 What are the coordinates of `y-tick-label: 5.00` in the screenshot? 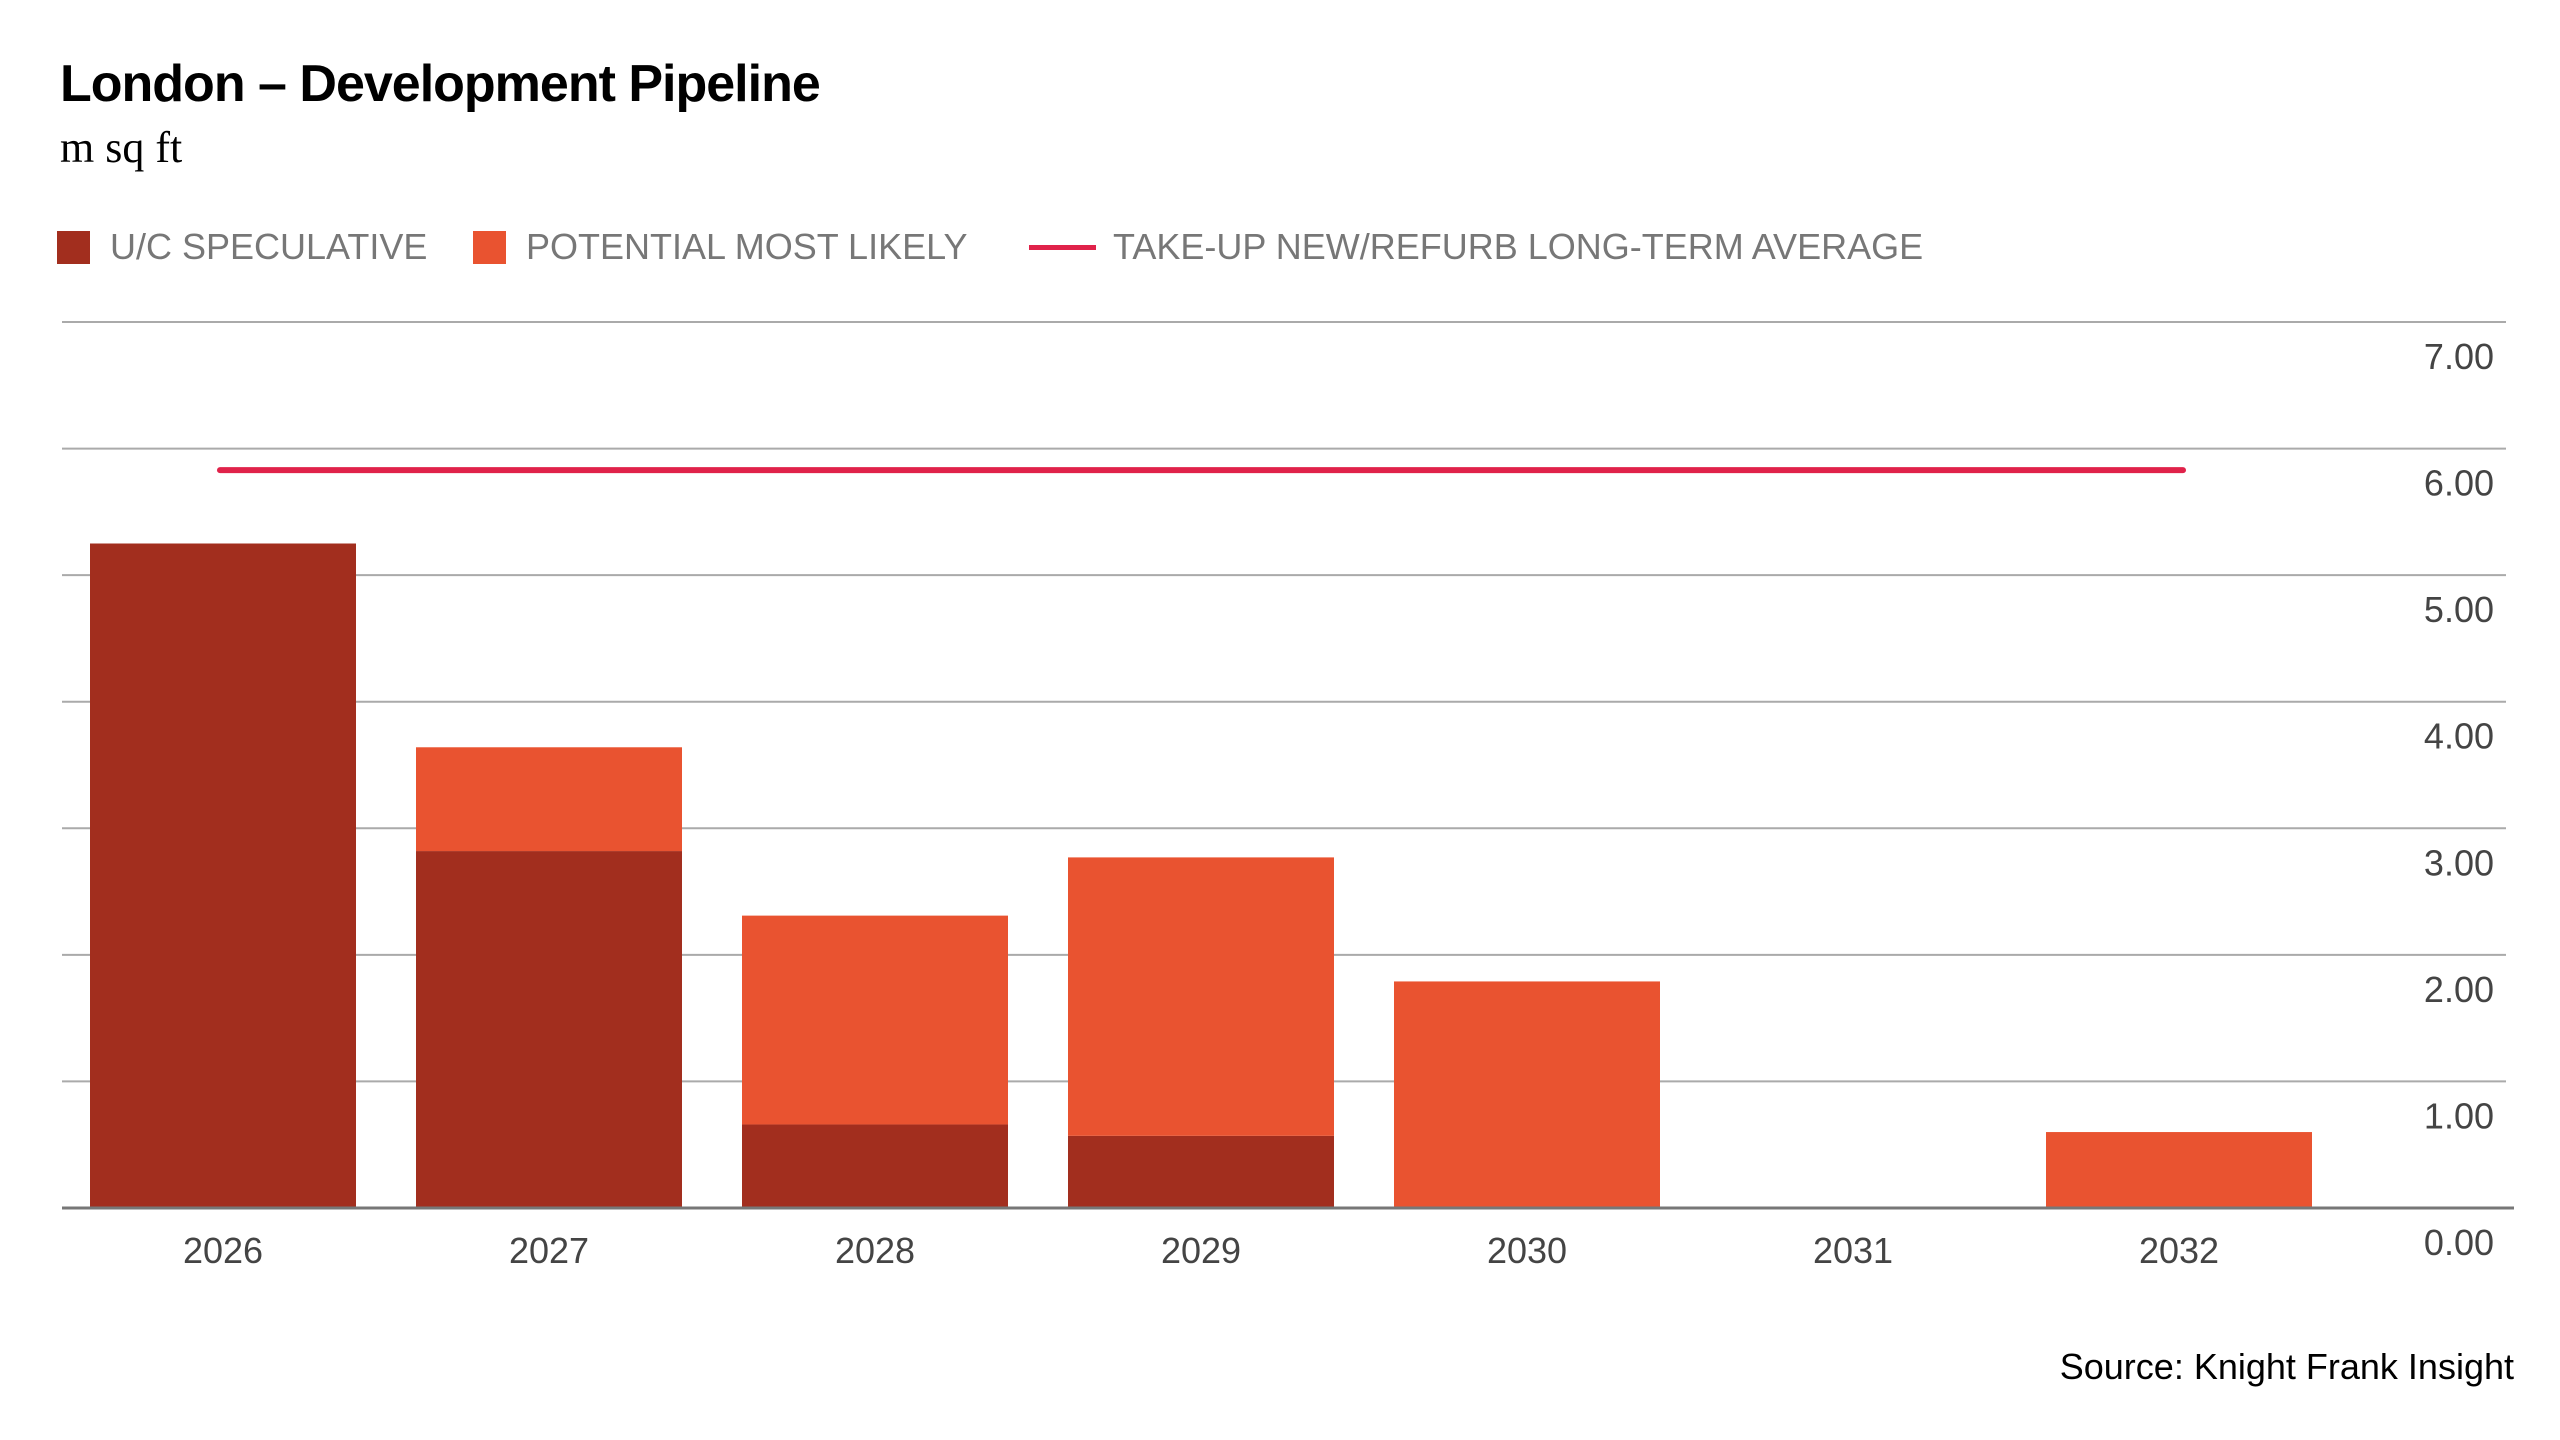 It's located at (2459, 609).